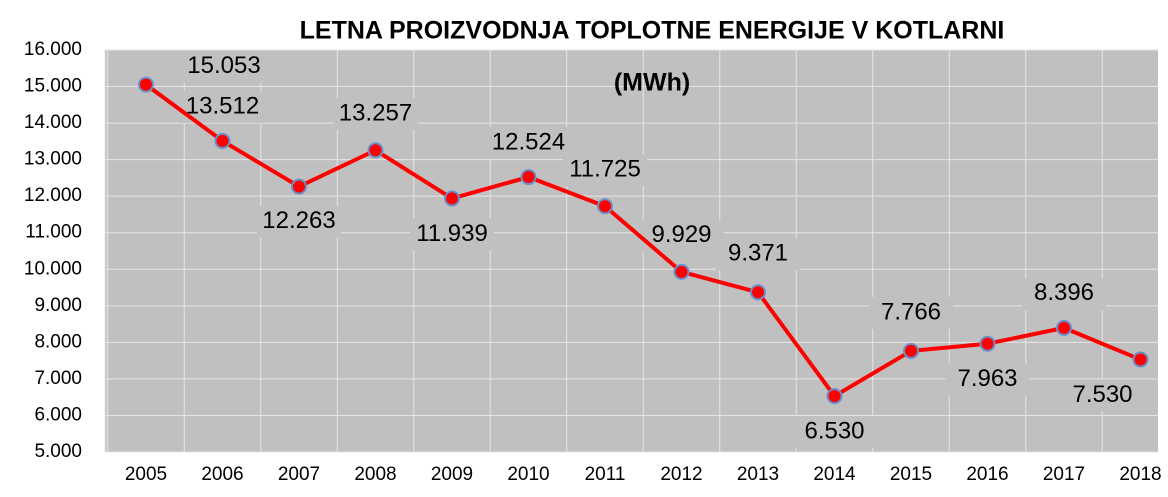 Image resolution: width=1168 pixels, height=497 pixels. I want to click on y-tick-label: 6.000, so click(58, 414).